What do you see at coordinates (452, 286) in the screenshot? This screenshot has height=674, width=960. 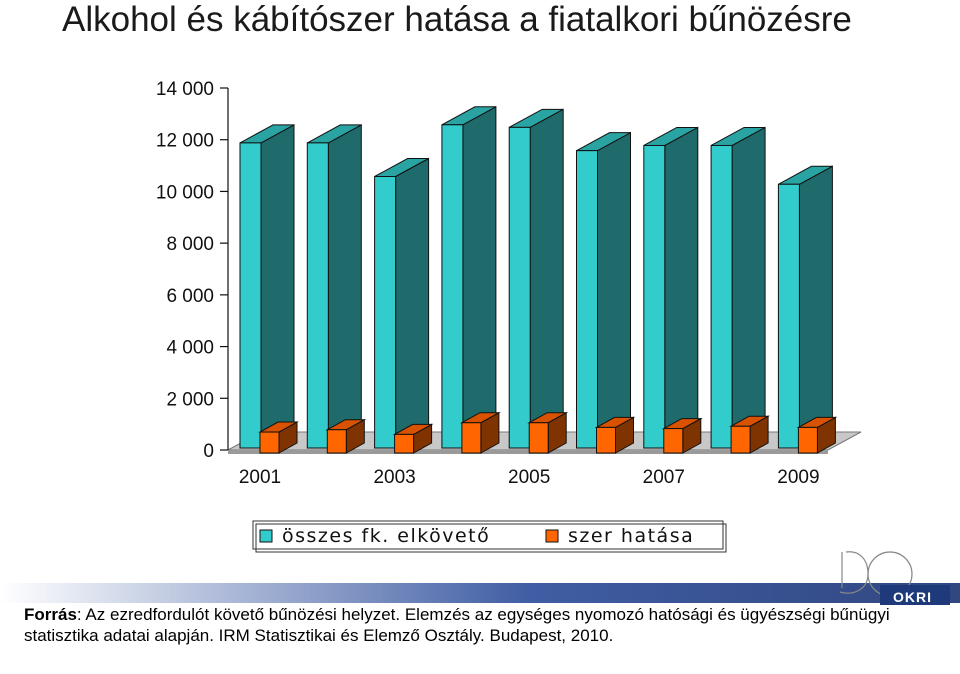 I see `bar-osszes-2004-front` at bounding box center [452, 286].